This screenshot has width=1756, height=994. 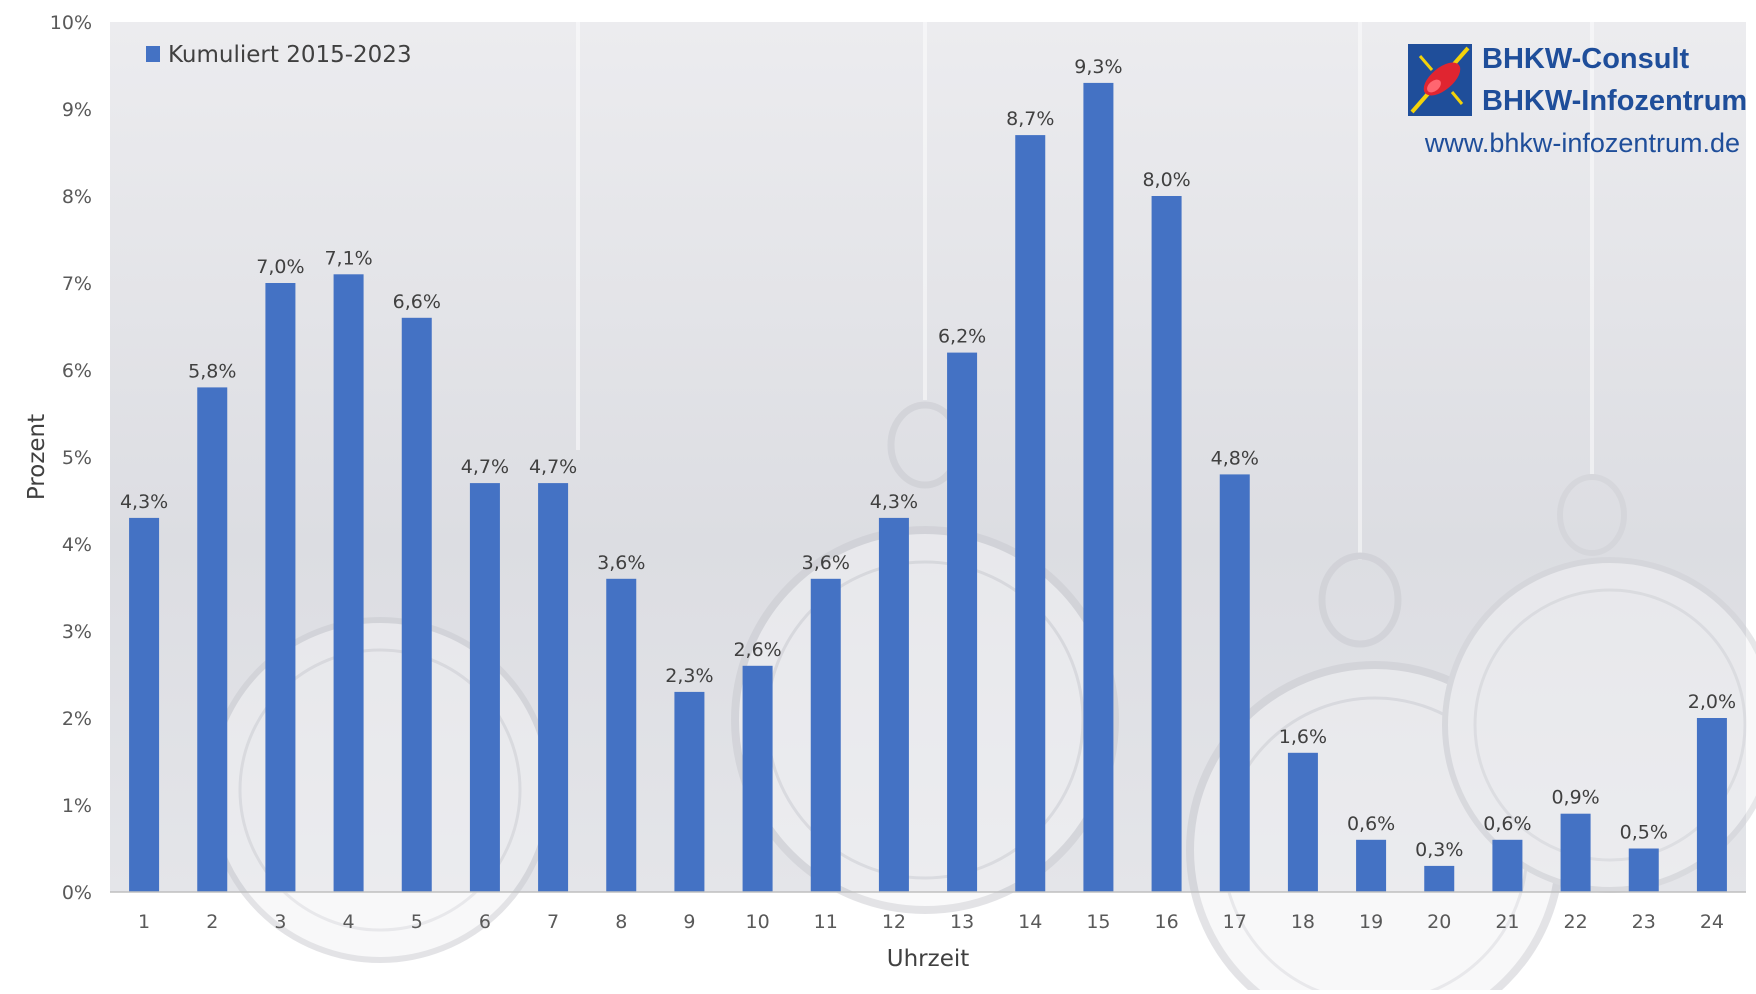 What do you see at coordinates (1575, 798) in the screenshot?
I see `data-label: 0,9%` at bounding box center [1575, 798].